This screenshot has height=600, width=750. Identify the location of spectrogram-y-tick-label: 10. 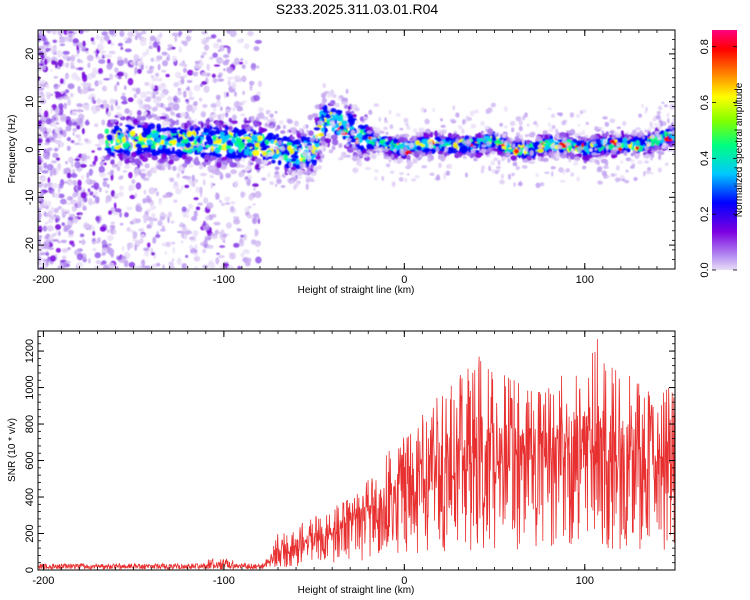
(30, 102).